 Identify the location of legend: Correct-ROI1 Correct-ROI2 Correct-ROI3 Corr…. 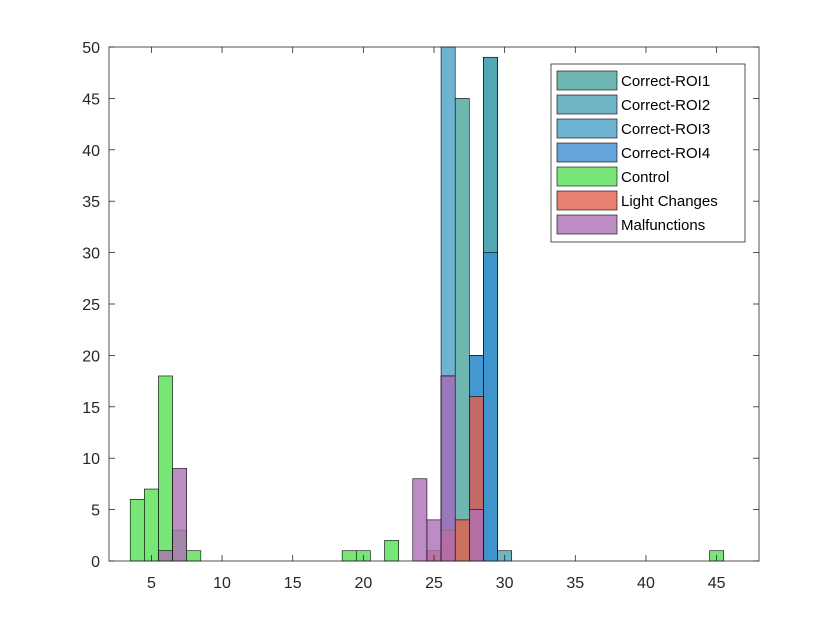
(648, 153).